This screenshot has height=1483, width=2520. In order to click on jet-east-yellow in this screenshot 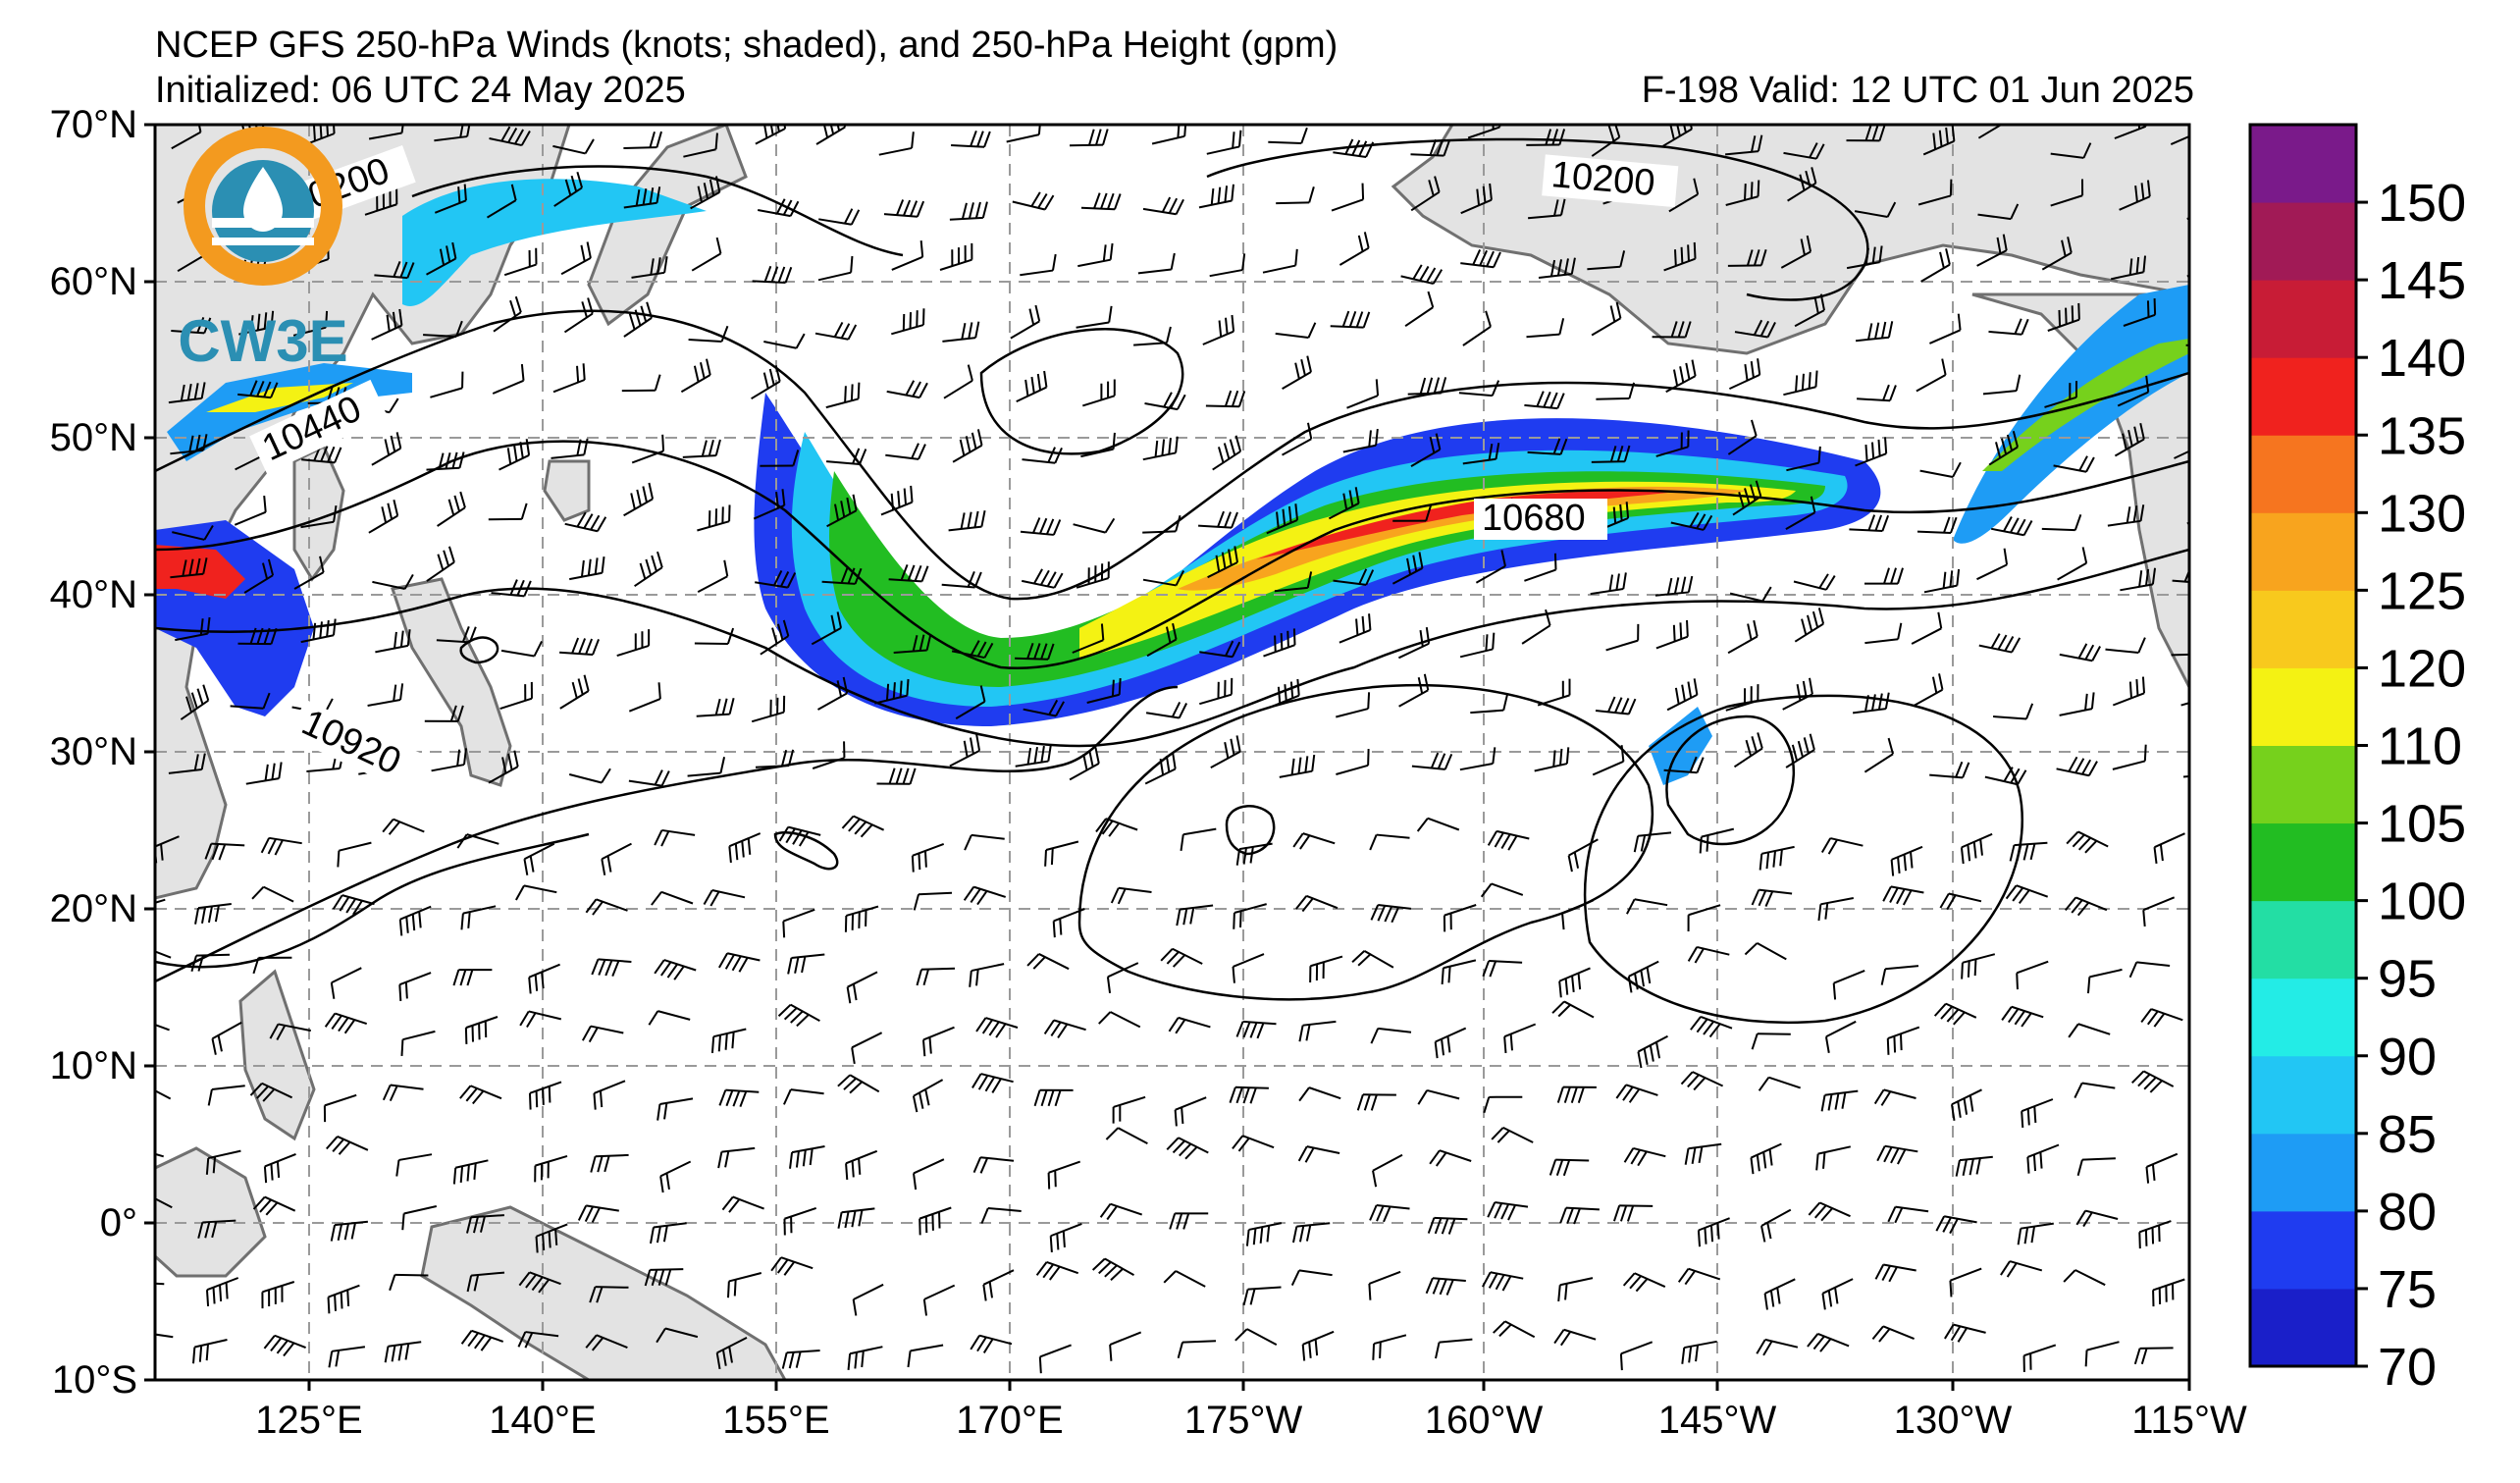, I will do `click(2085, 405)`.